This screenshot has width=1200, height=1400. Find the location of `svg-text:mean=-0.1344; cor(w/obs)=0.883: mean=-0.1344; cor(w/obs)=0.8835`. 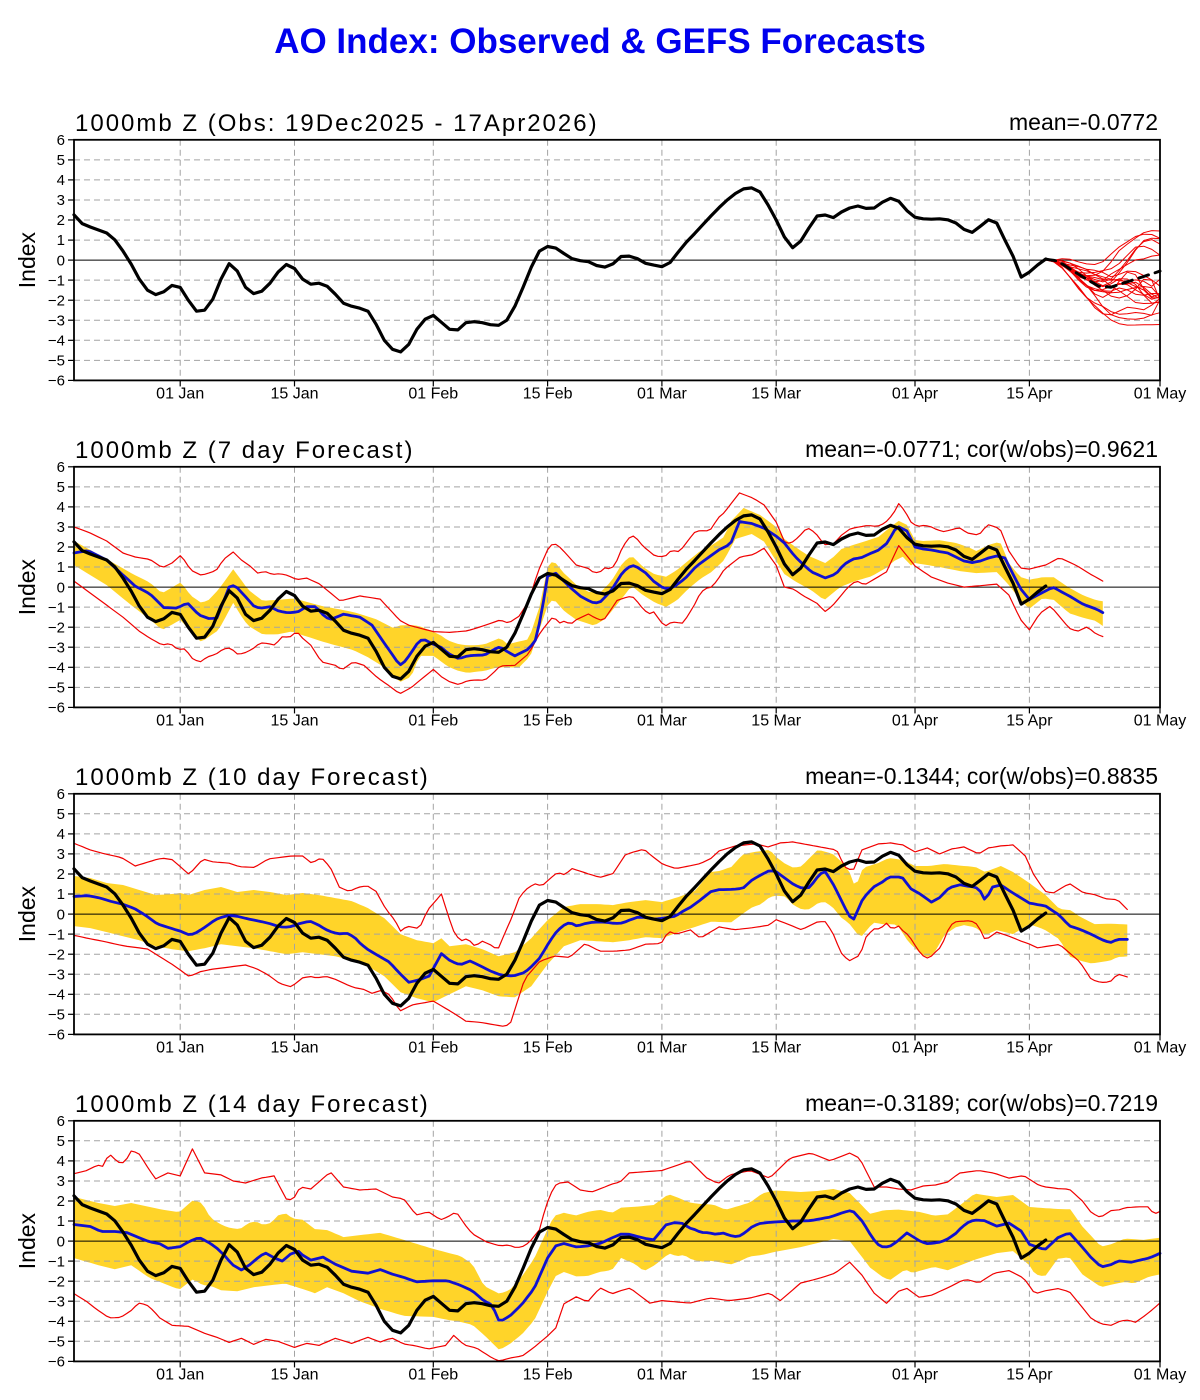

svg-text:mean=-0.1344; cor(w/obs)=0.883: mean=-0.1344; cor(w/obs)=0.8835 is located at coordinates (981, 776).